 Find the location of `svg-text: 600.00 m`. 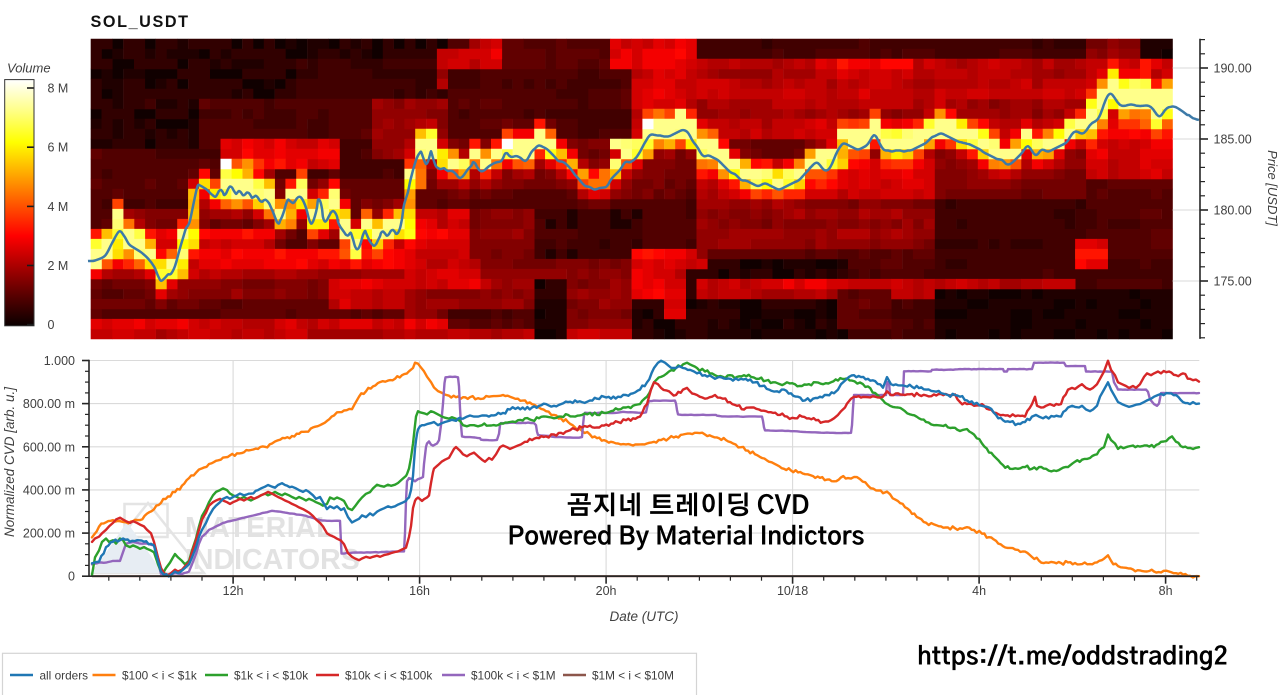

svg-text: 600.00 m is located at coordinates (49, 447).